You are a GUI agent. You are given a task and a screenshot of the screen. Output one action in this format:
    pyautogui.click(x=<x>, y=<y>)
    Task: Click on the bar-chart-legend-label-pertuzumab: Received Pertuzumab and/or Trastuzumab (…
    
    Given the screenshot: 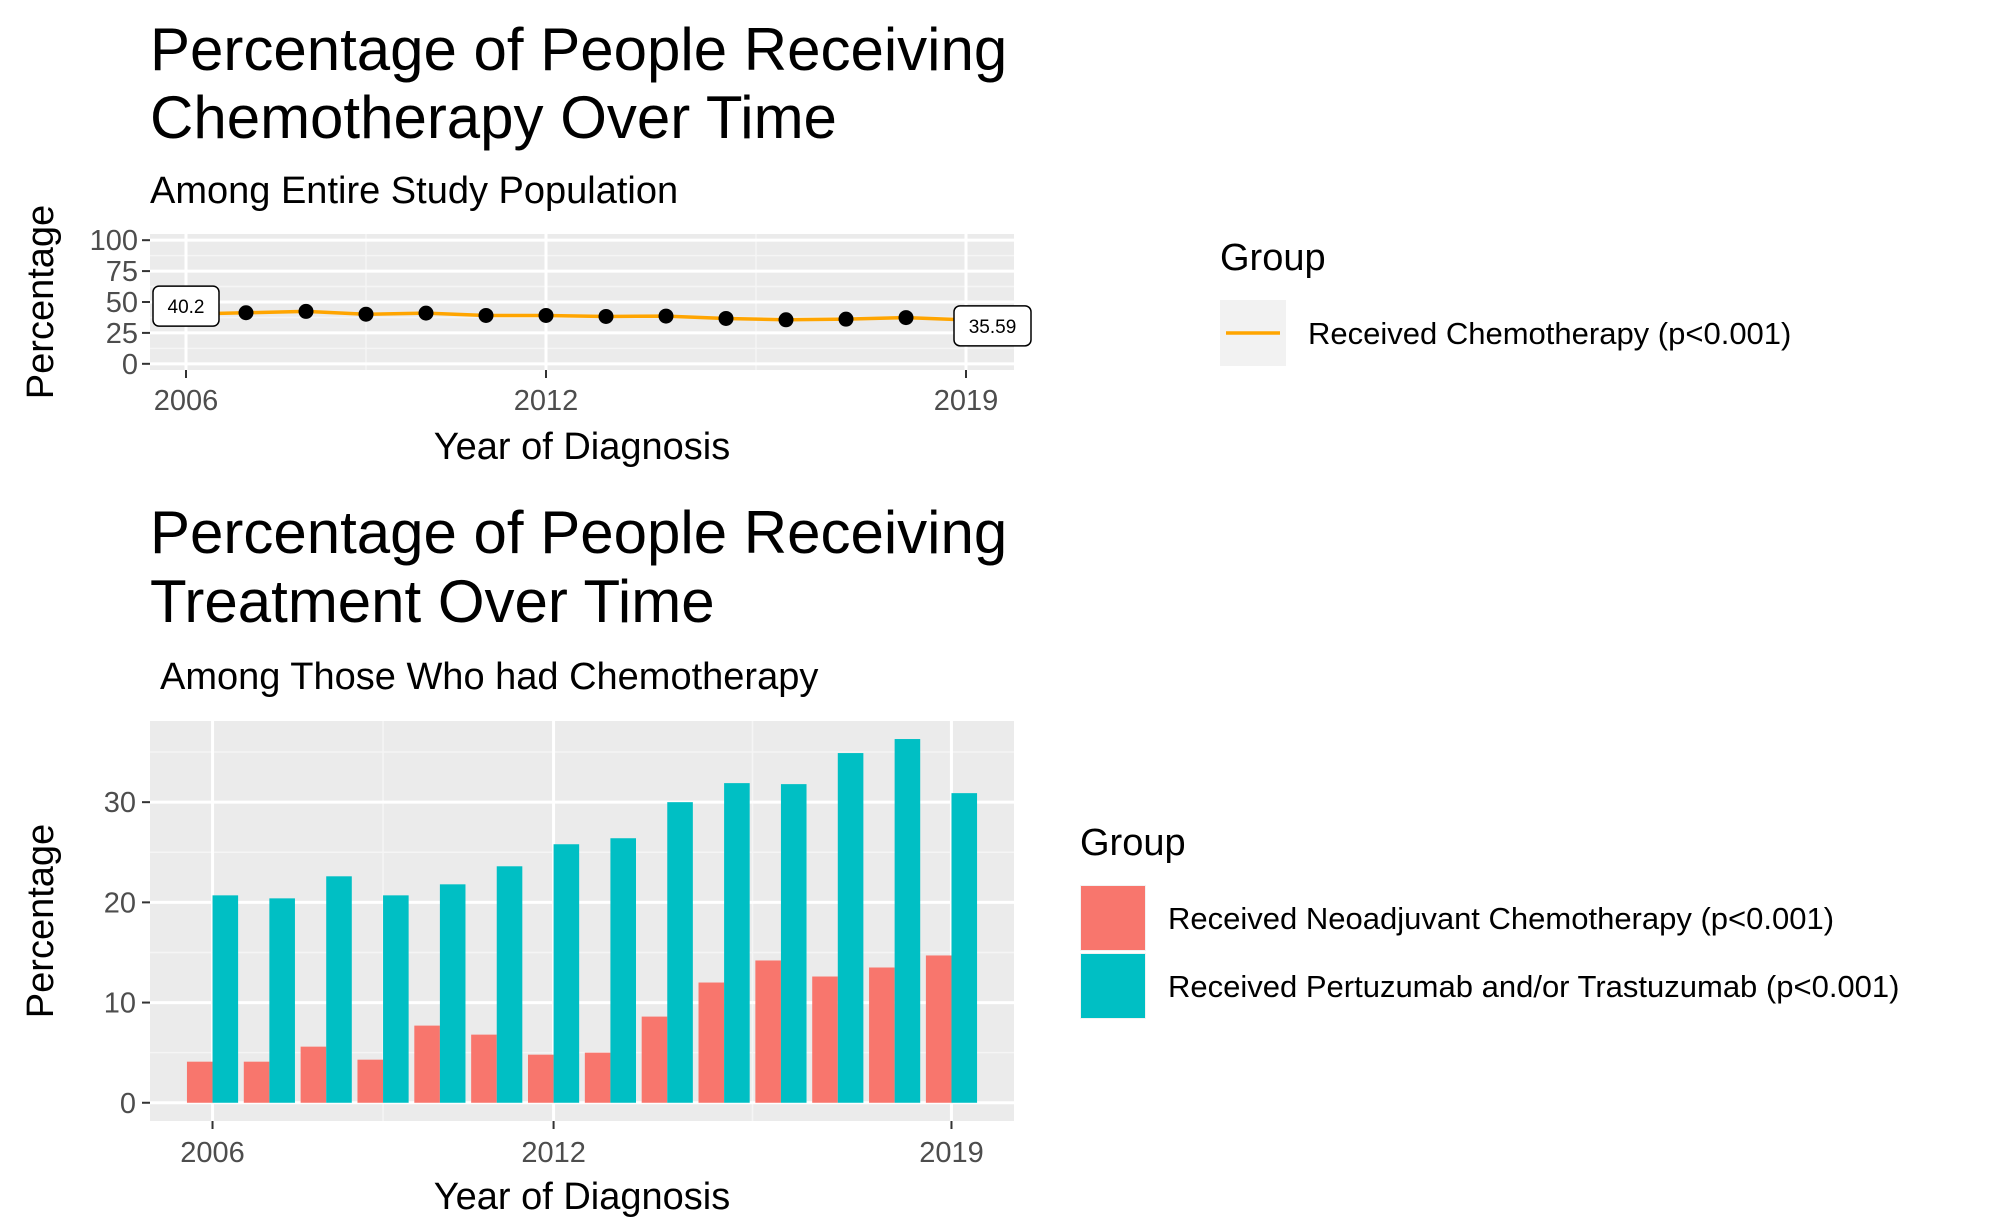 What is the action you would take?
    pyautogui.click(x=1533, y=986)
    